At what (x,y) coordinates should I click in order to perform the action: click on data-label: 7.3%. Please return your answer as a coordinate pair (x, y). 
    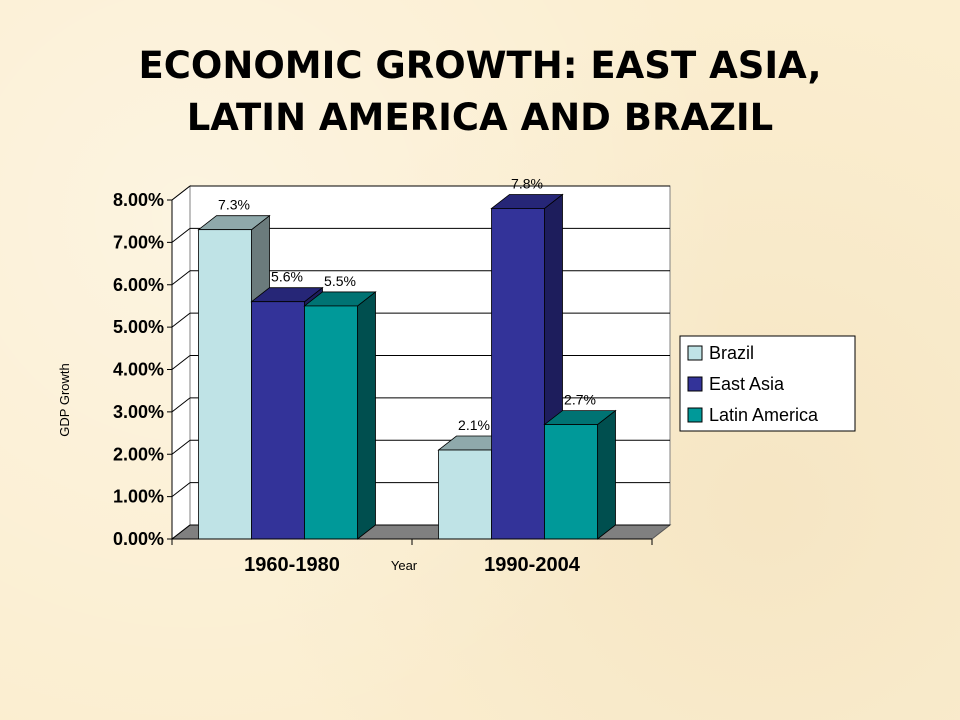
    Looking at the image, I should click on (234, 205).